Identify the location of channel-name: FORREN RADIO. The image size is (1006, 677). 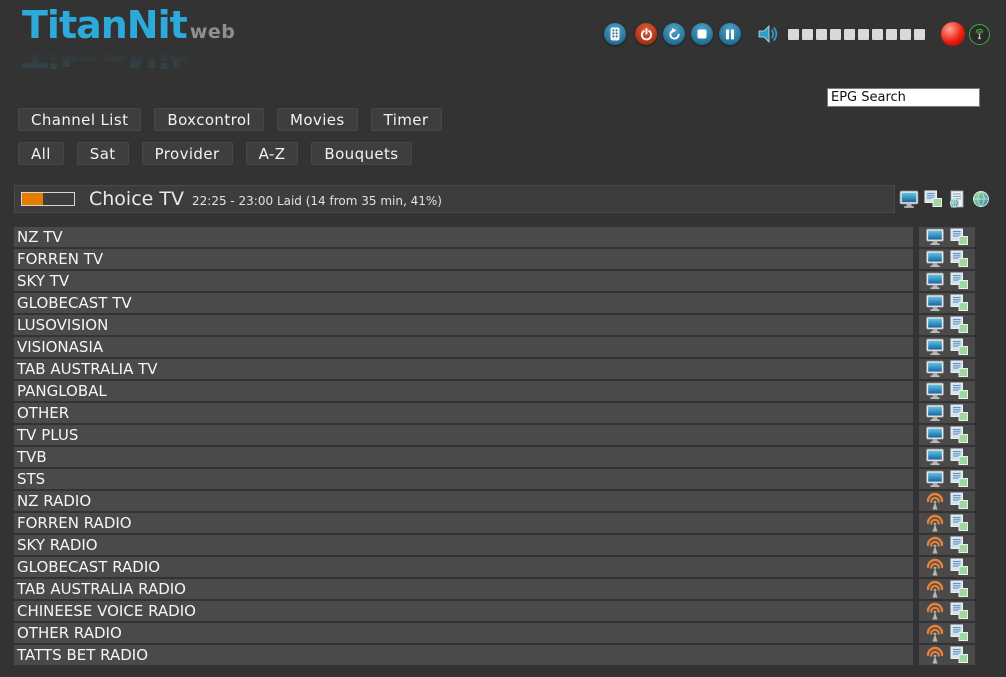
(463, 523).